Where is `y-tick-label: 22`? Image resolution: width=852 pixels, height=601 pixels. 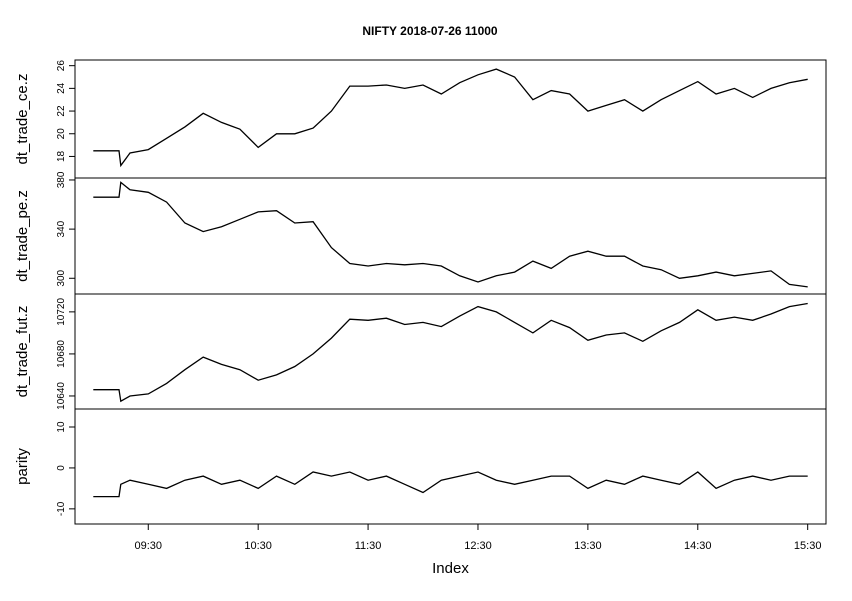 y-tick-label: 22 is located at coordinates (61, 111).